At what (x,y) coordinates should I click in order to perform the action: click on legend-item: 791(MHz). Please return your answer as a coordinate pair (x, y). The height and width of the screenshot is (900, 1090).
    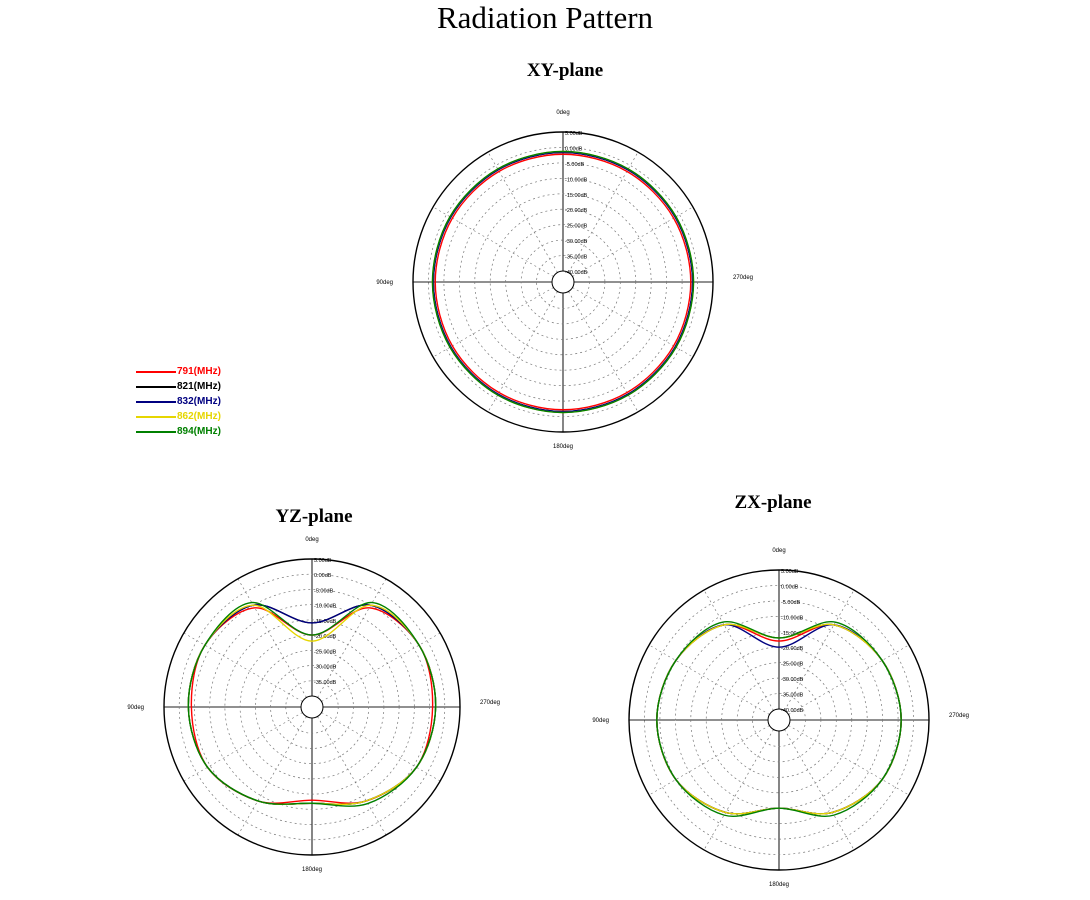
    Looking at the image, I should click on (178, 371).